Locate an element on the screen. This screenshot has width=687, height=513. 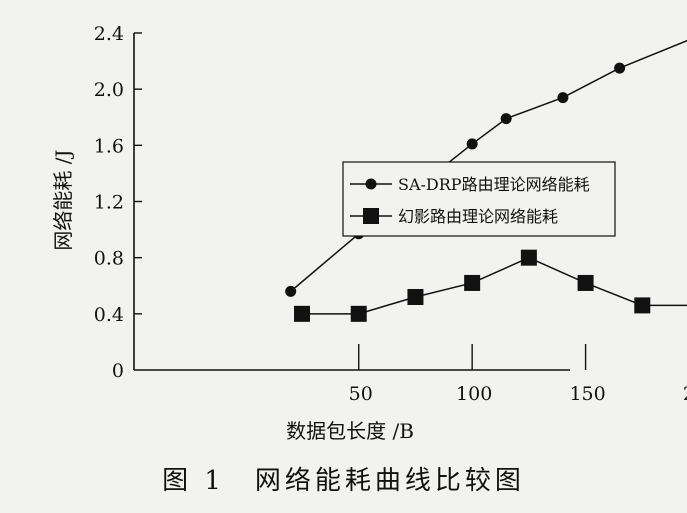
y-tick-label: 0.4 is located at coordinates (109, 315).